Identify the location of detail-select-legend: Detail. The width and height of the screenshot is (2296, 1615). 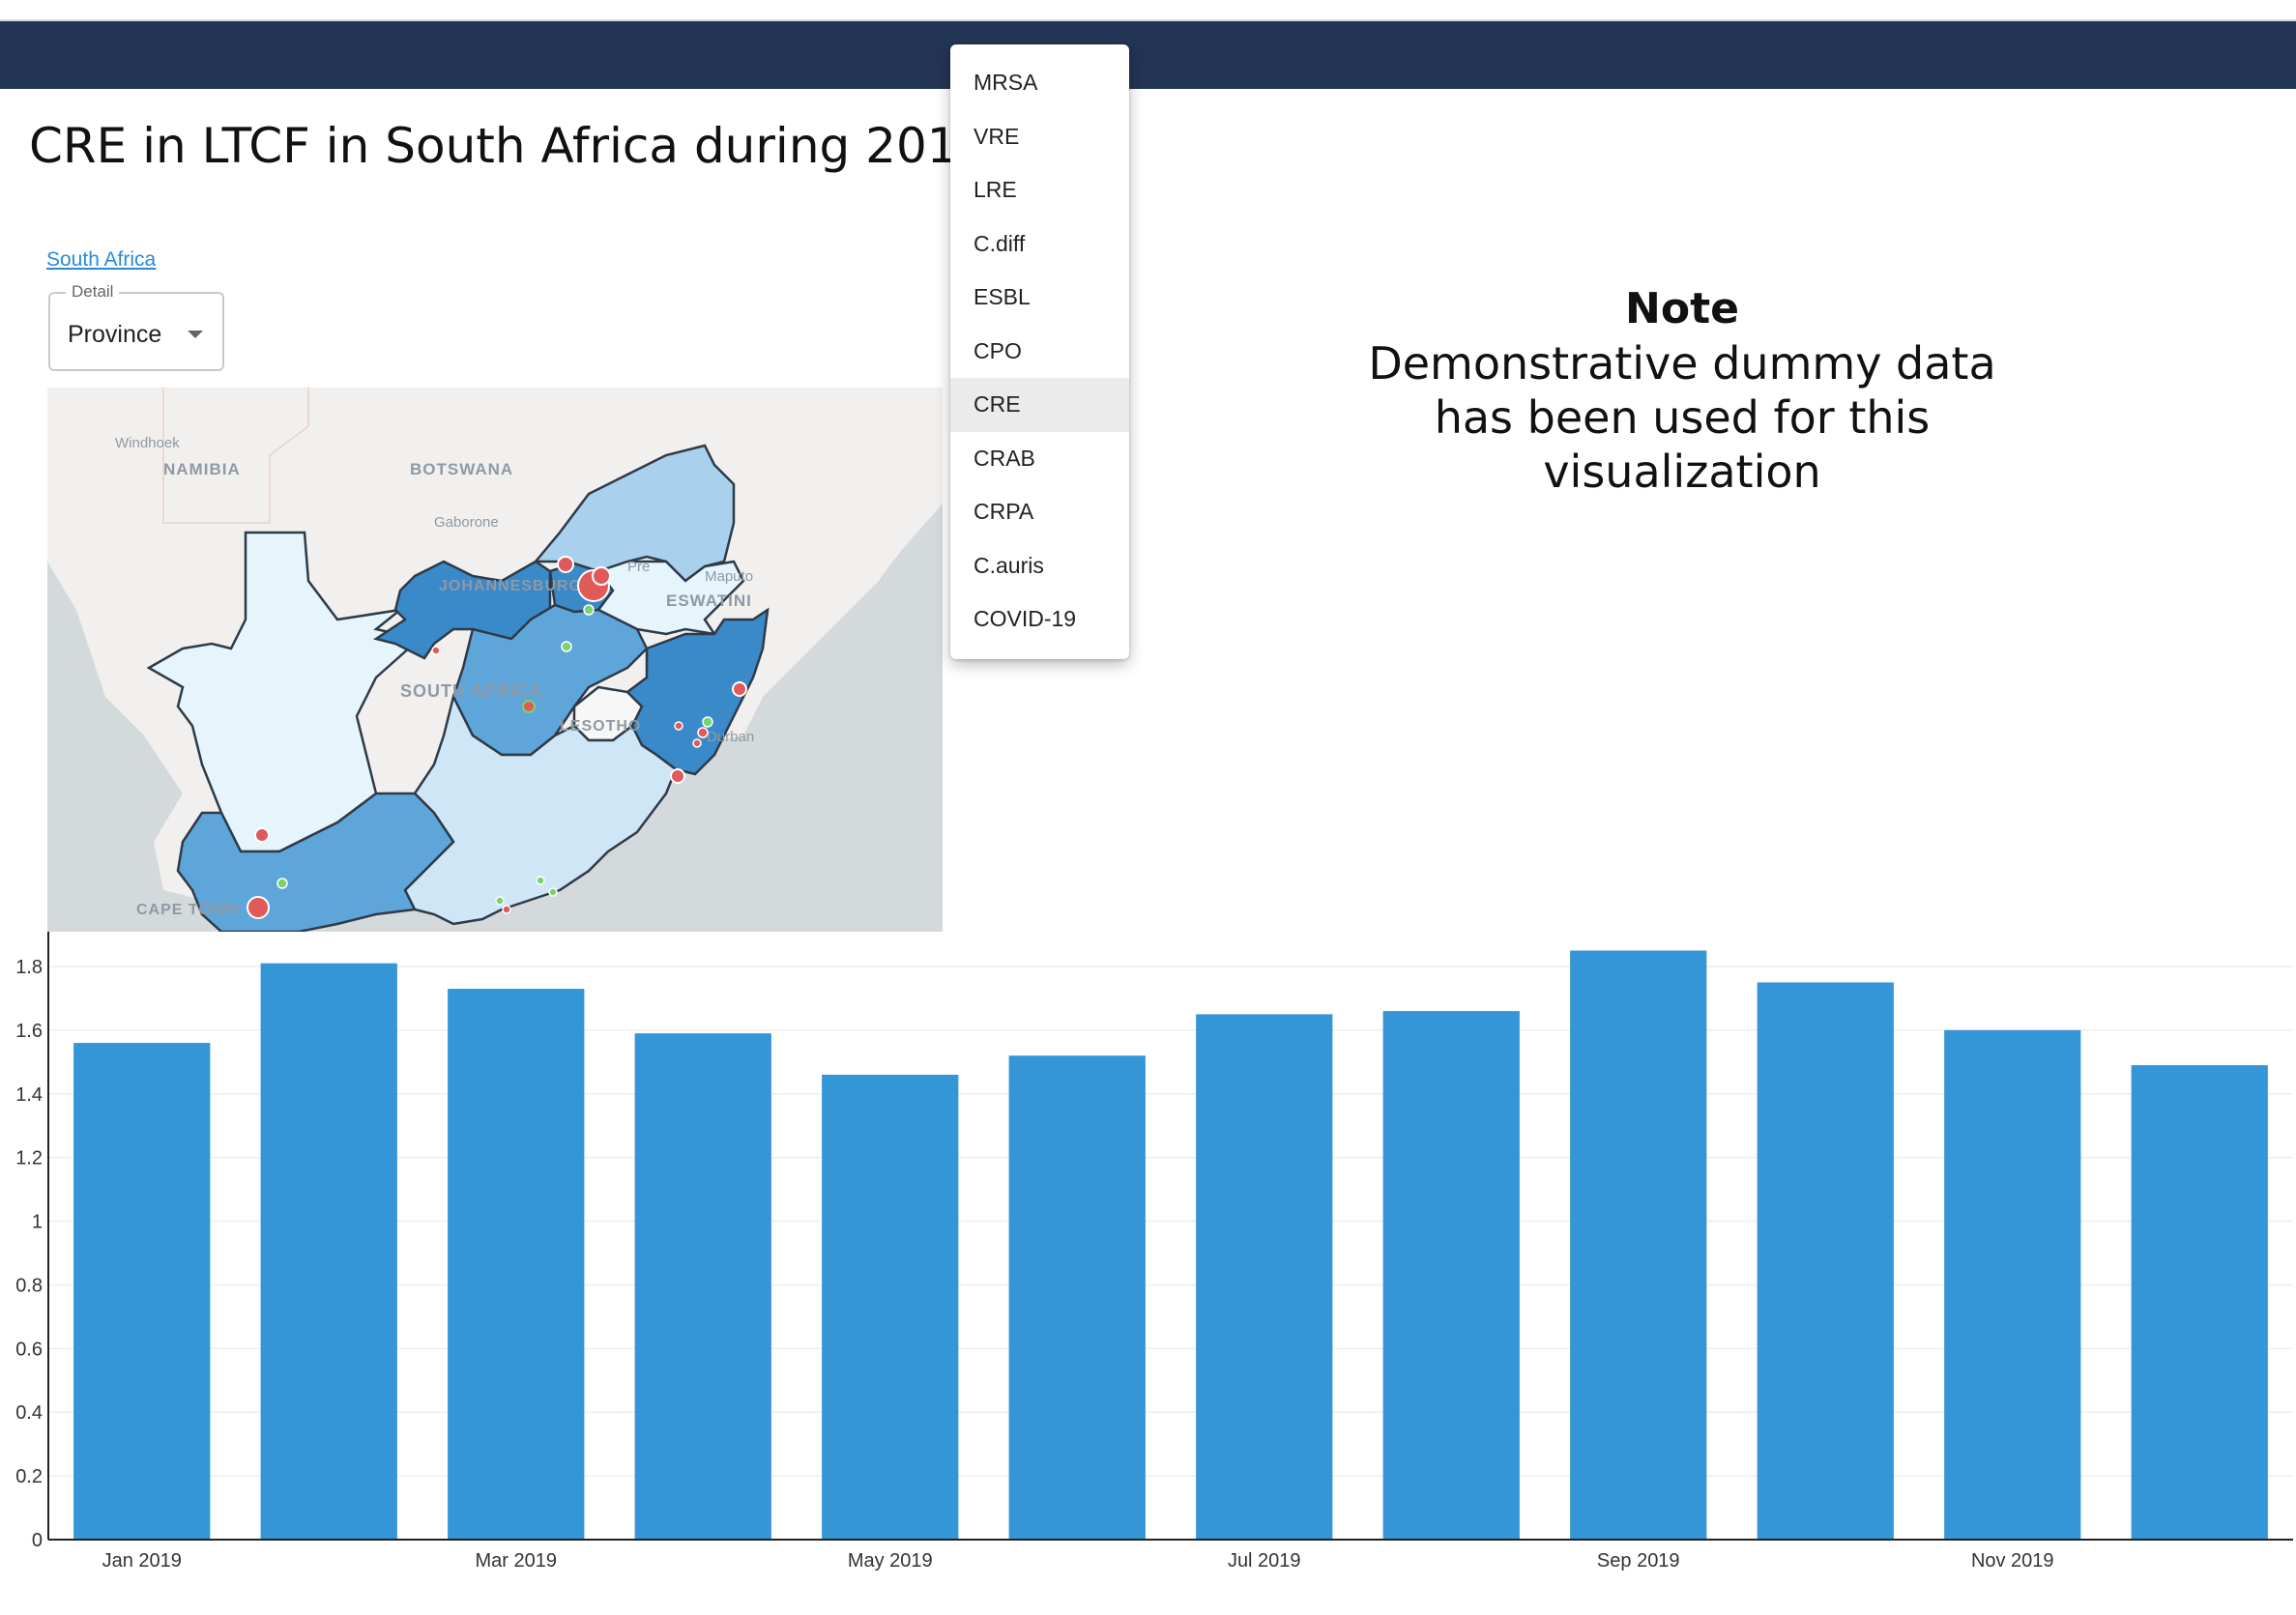
(93, 292).